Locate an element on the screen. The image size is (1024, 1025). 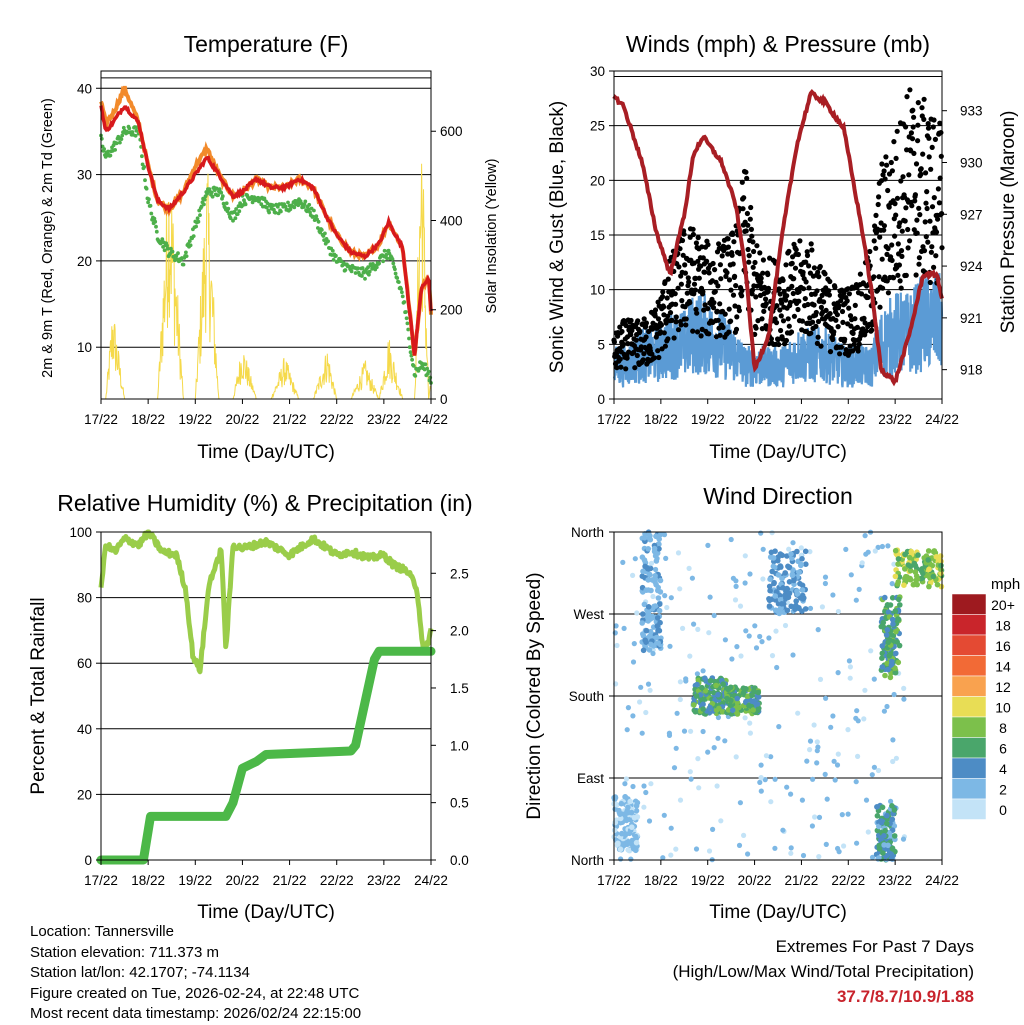
y-tick-label: South is located at coordinates (586, 696).